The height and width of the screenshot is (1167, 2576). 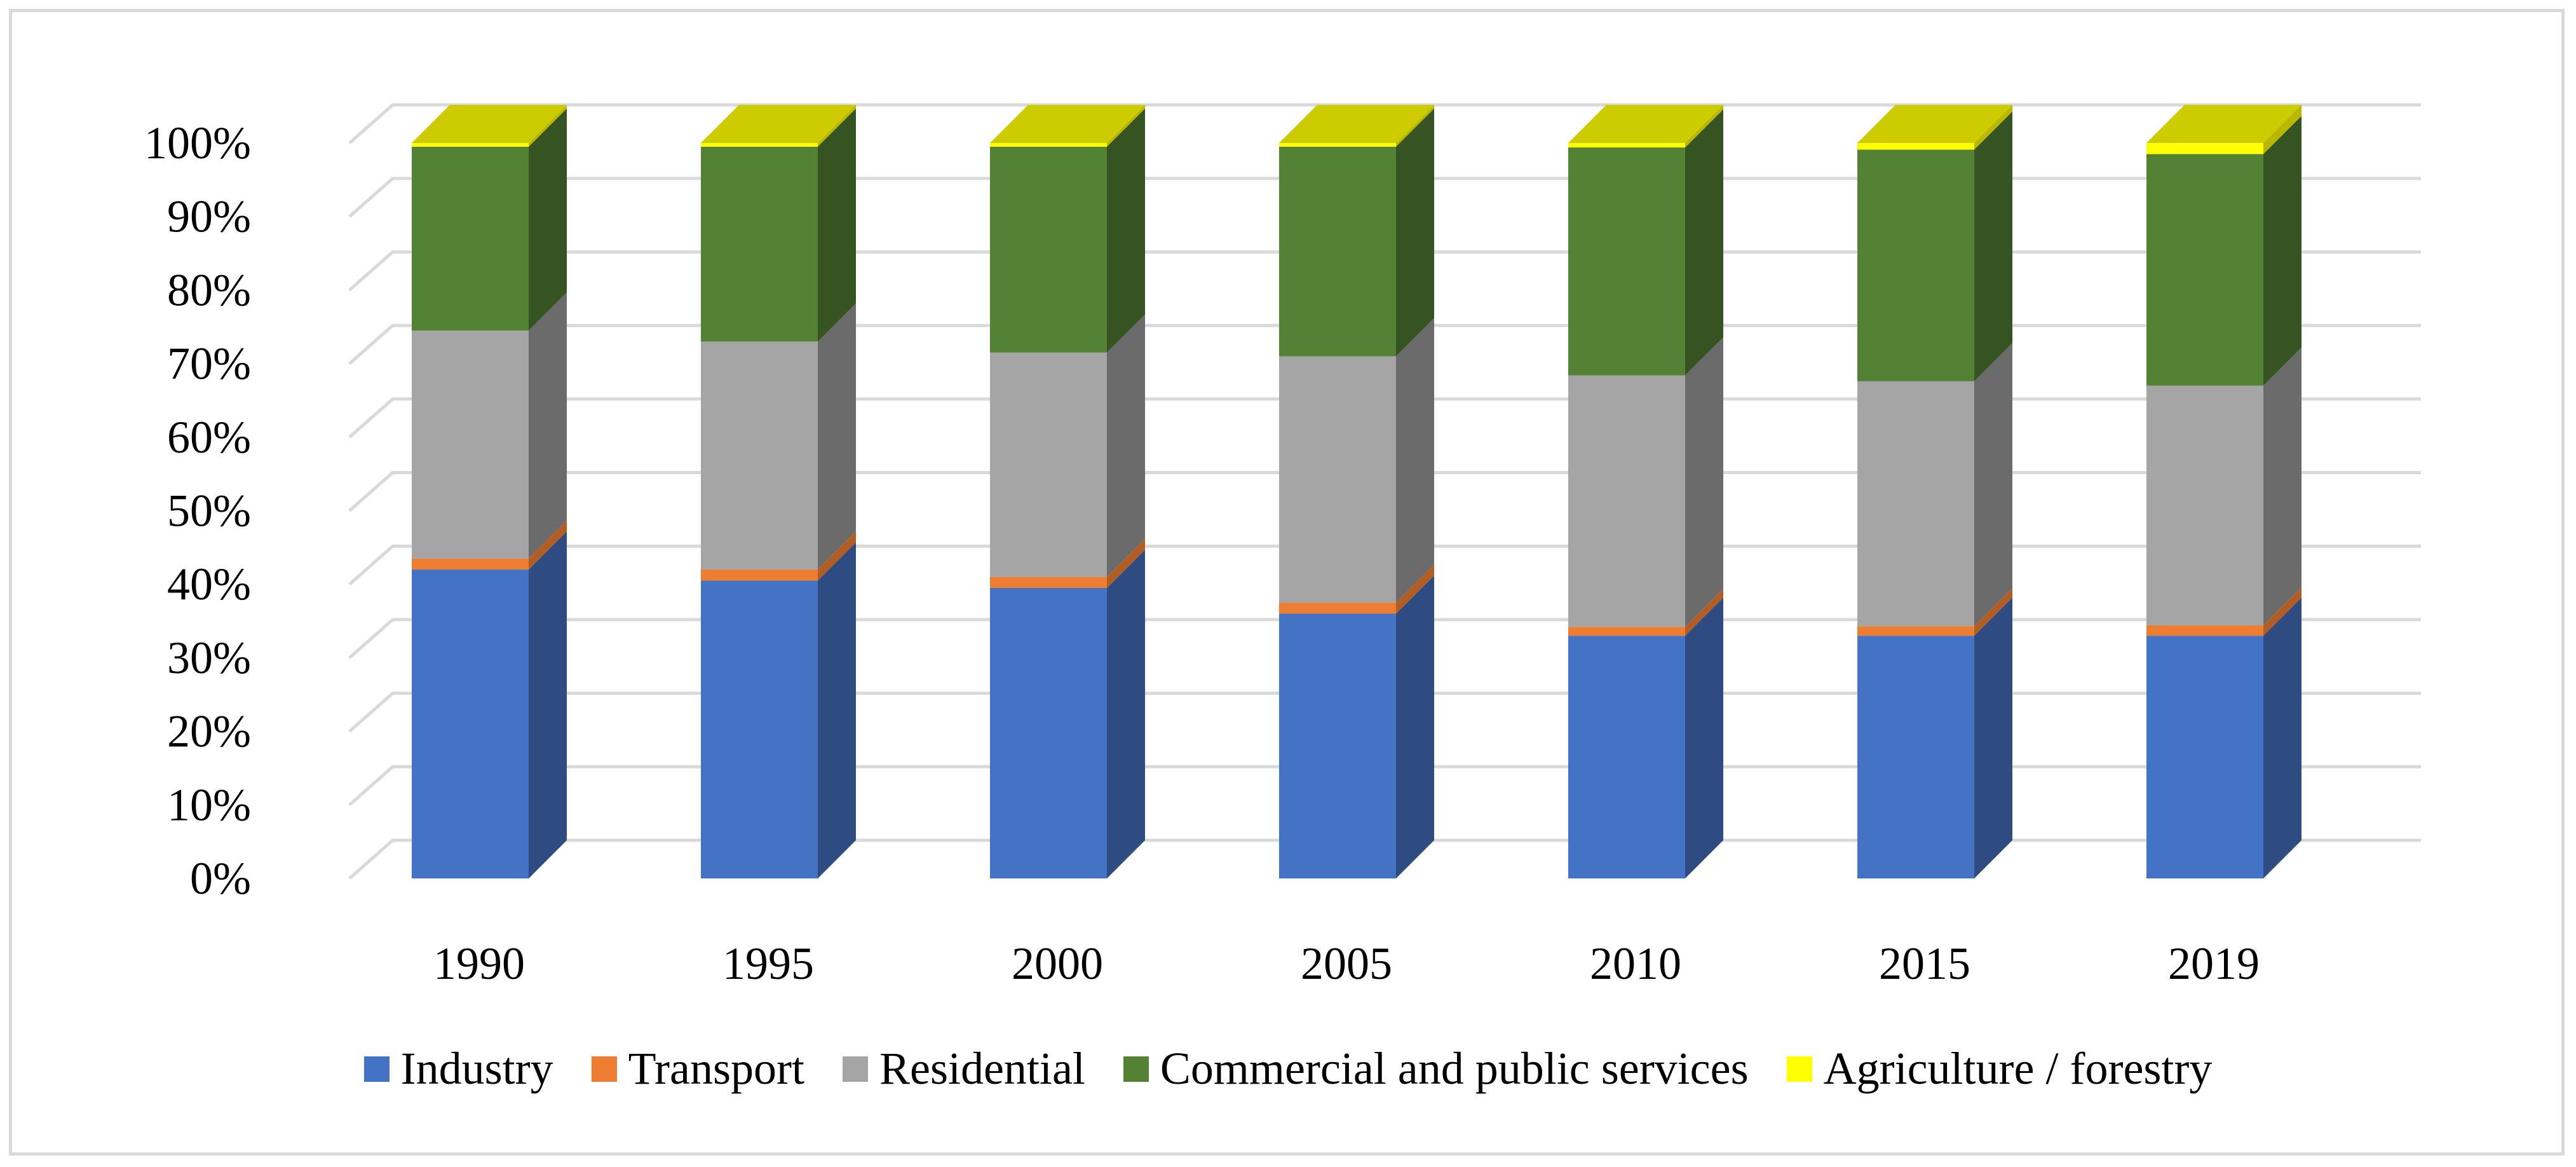 I want to click on bar-stack-2015, so click(x=1934, y=491).